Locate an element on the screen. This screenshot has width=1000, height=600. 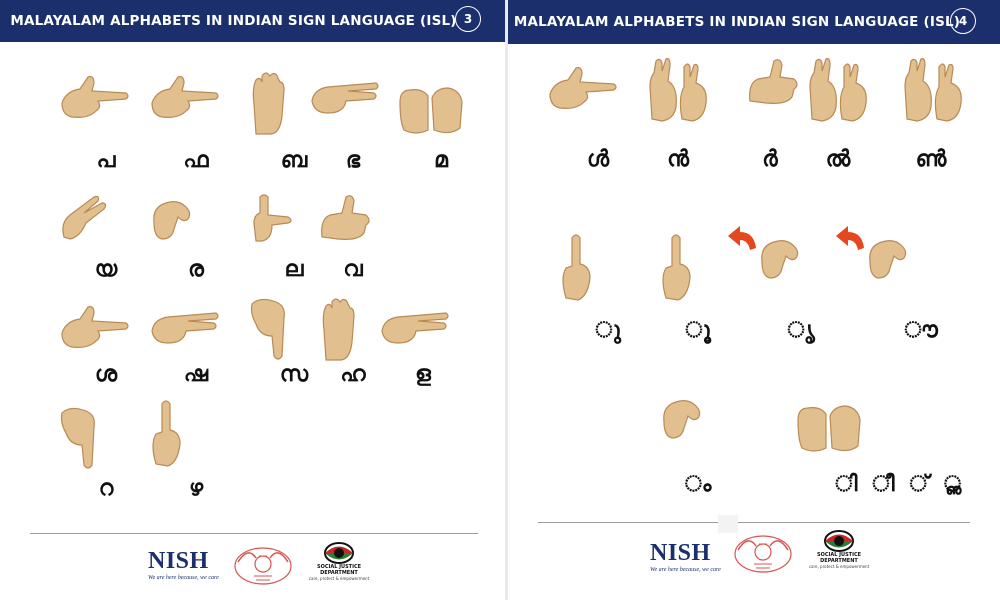
malayalam-letter: ൃ is located at coordinates (801, 330).